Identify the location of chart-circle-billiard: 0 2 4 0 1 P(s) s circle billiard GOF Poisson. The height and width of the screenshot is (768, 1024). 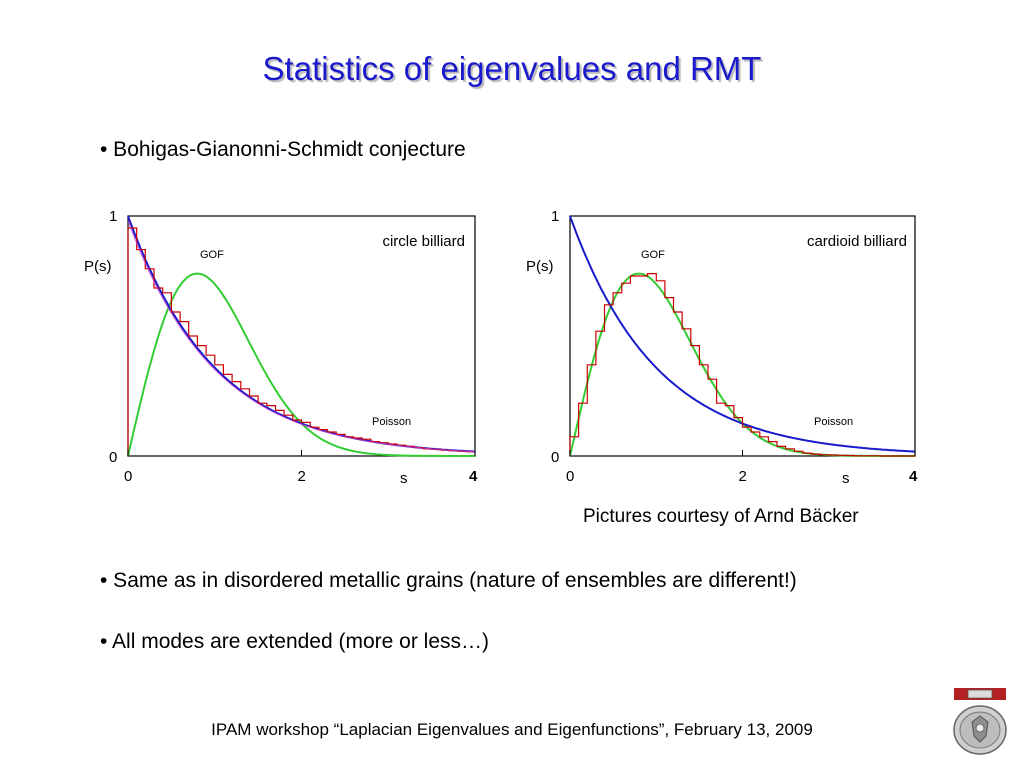
(281, 347).